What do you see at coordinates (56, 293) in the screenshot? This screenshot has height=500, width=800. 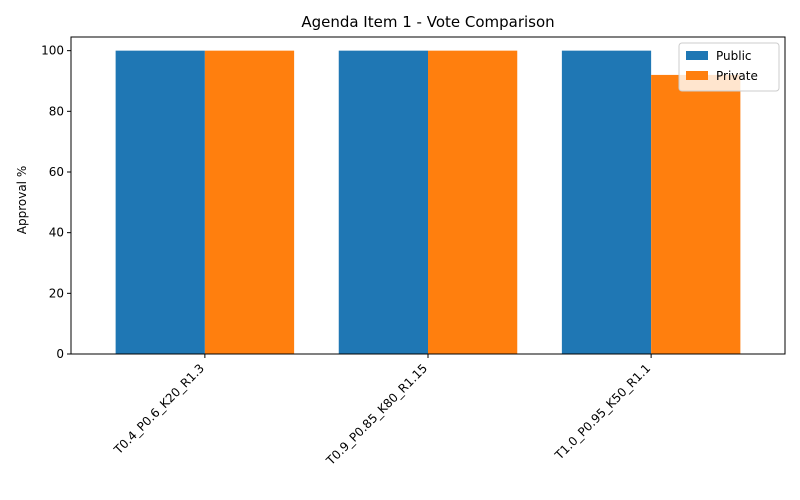 I see `y-tick-label: 20` at bounding box center [56, 293].